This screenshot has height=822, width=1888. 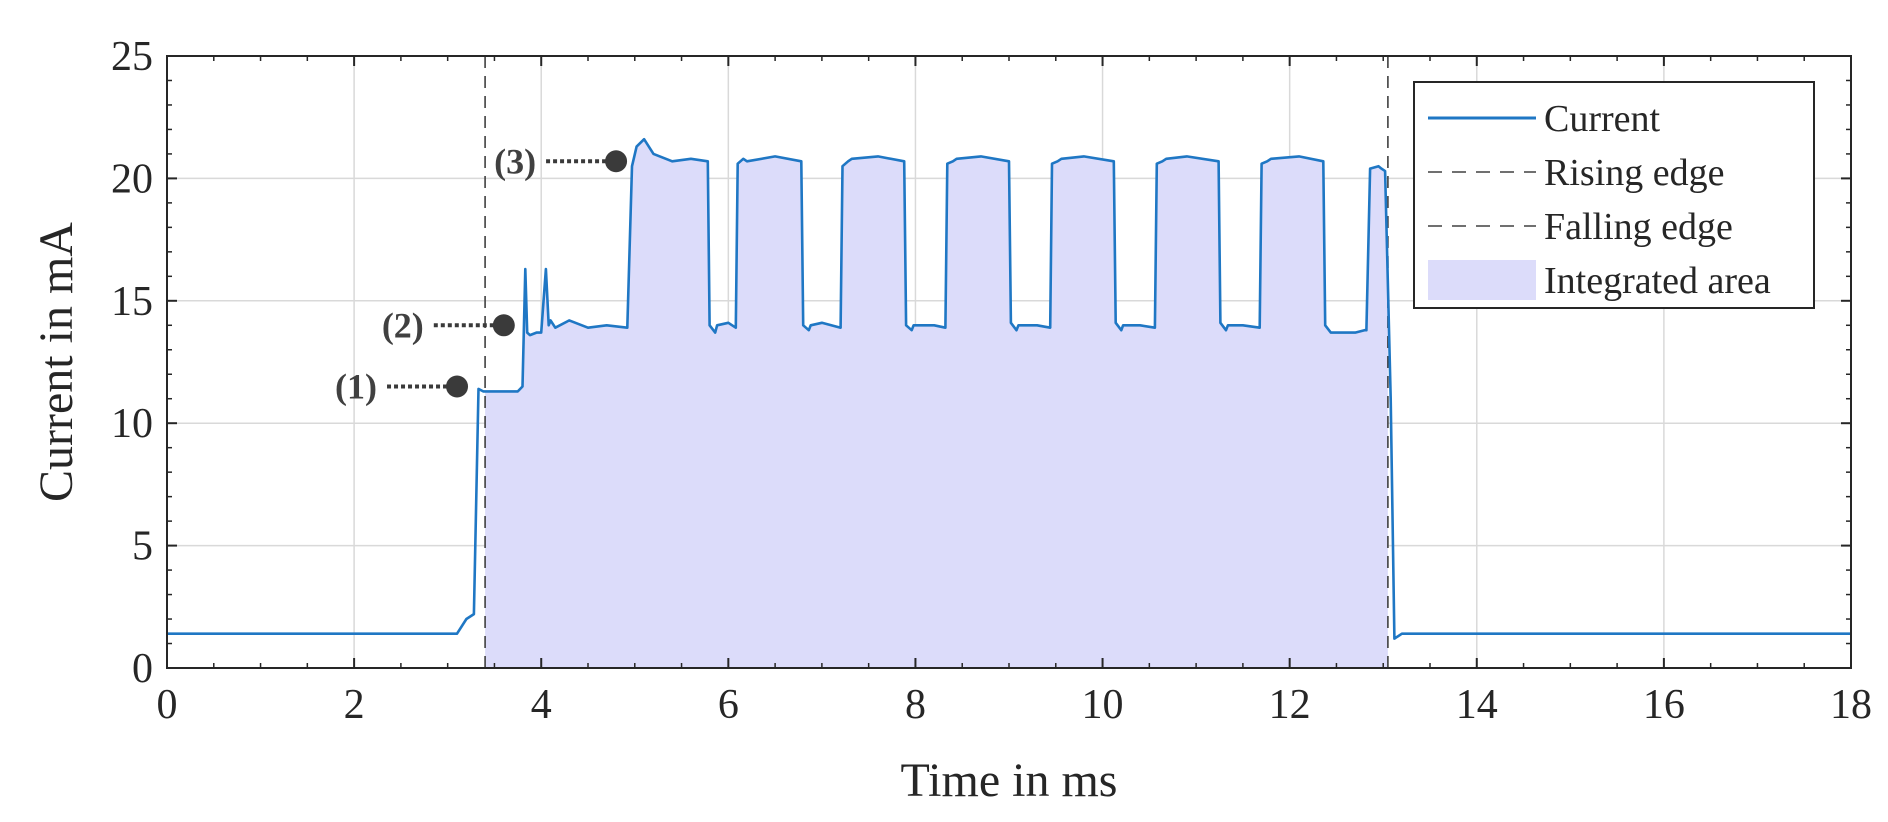 I want to click on x-tick-label: 6, so click(x=728, y=705).